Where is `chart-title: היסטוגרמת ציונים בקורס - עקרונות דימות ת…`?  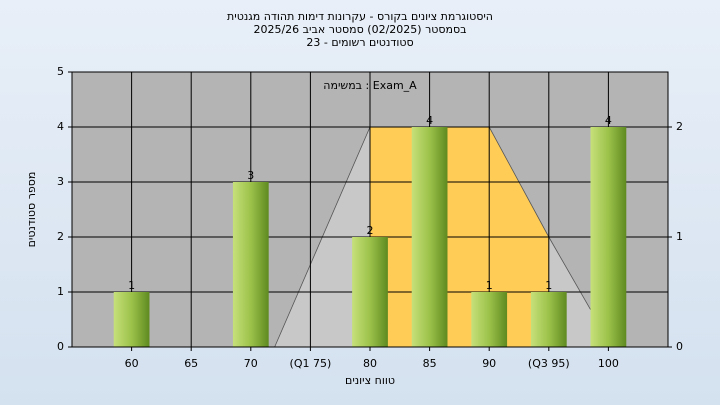
chart-title: היסטוגרמת ציונים בקורס - עקרונות דימות ת… is located at coordinates (360, 16).